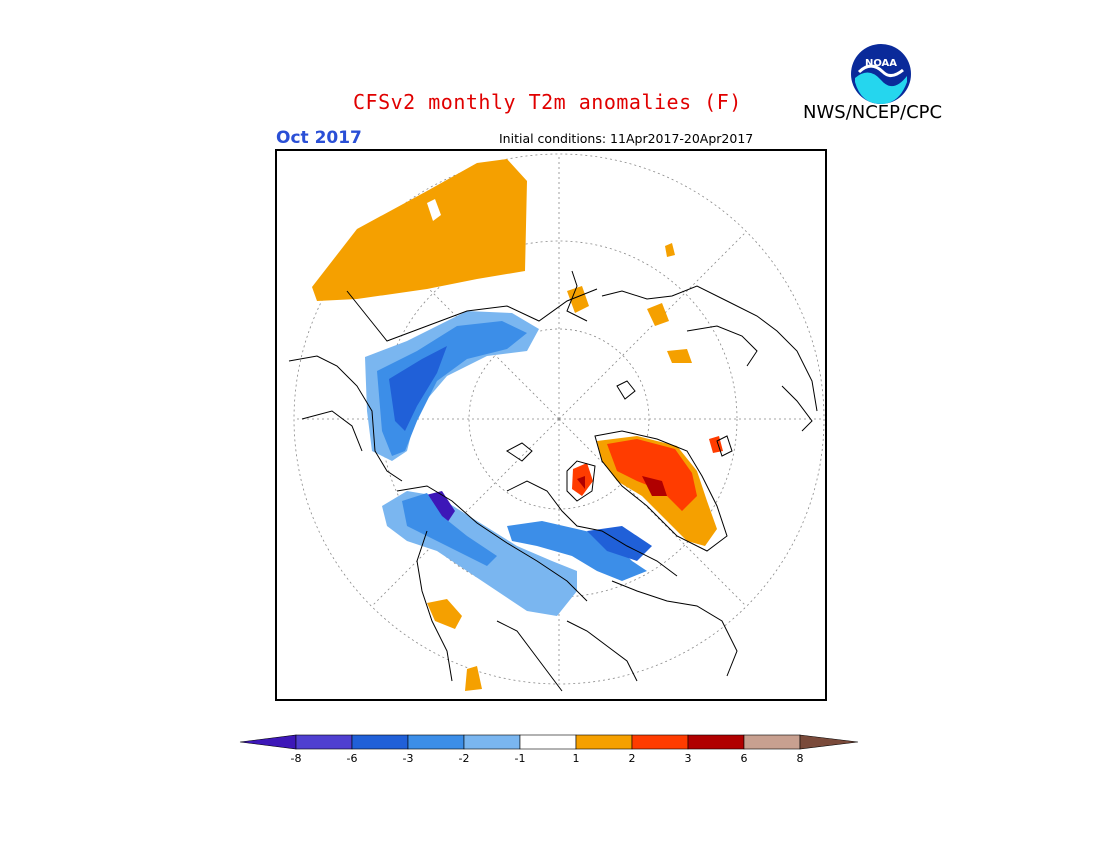  Describe the element at coordinates (744, 758) in the screenshot. I see `legend-tick-label: 6` at that location.